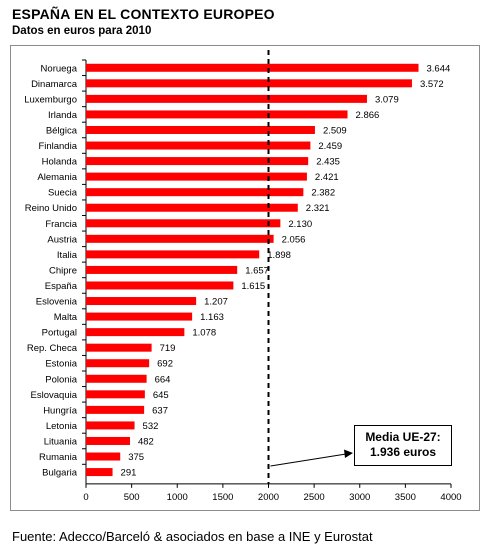  I want to click on value-label: 2.866, so click(368, 115).